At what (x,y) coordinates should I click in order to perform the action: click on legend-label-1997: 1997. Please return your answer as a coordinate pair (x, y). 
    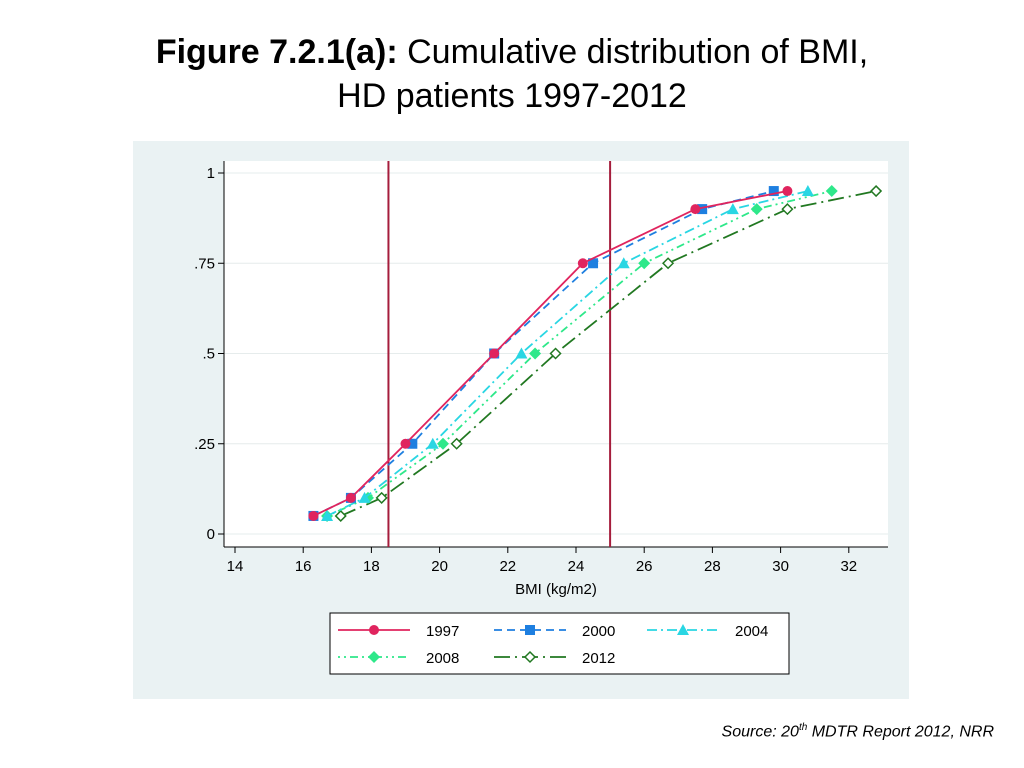
    Looking at the image, I should click on (442, 631).